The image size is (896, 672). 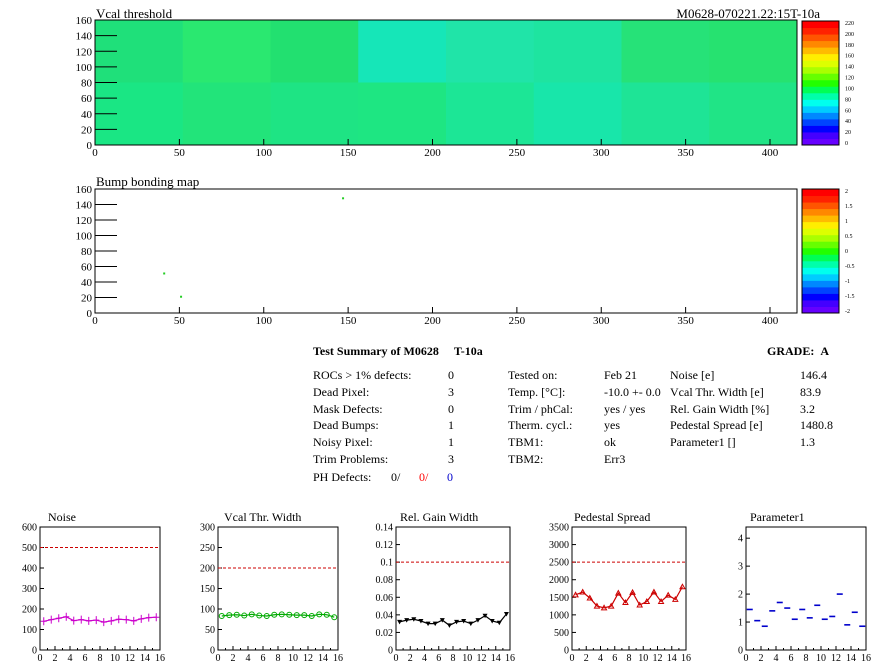 What do you see at coordinates (559, 528) in the screenshot?
I see `y-tick-label: 3500` at bounding box center [559, 528].